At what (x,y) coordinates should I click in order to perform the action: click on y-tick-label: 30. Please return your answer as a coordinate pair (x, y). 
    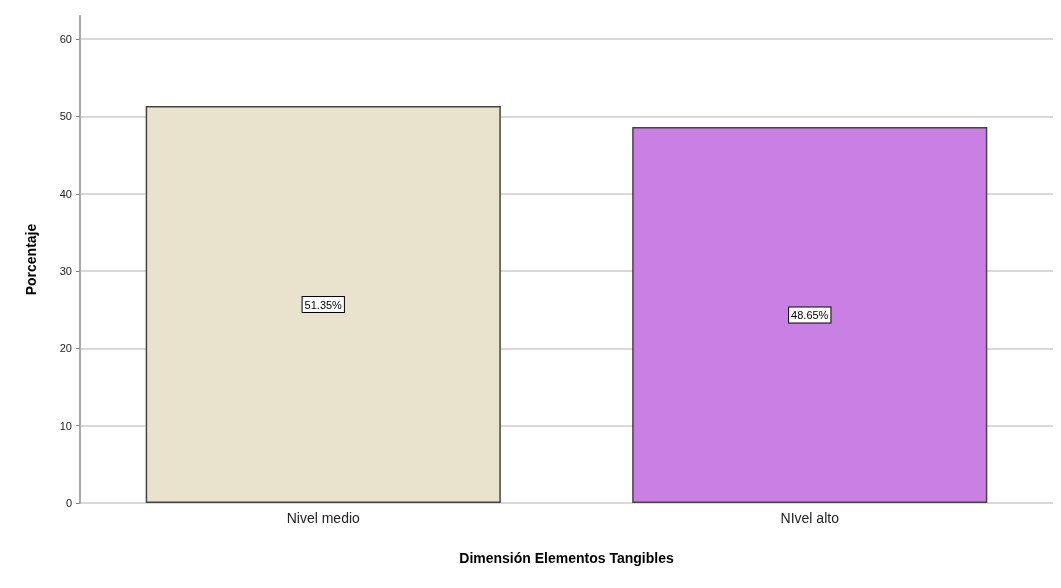
    Looking at the image, I should click on (65, 271).